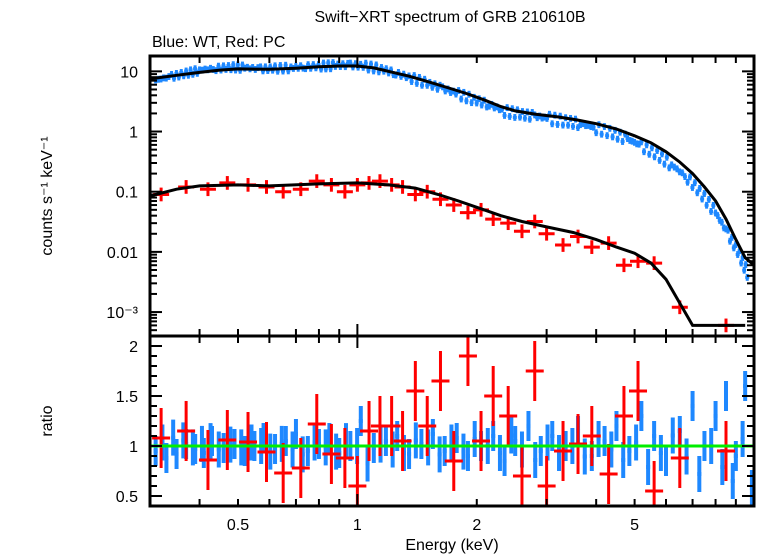  I want to click on chart-subtitle: Blue: WT, Red: PC, so click(218, 42).